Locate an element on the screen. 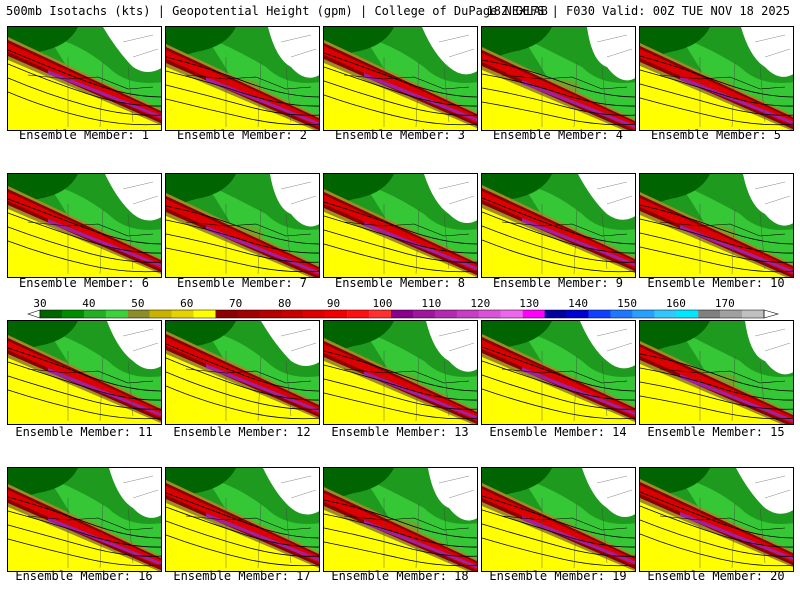  colorbar-tick-label: 150 is located at coordinates (627, 303).